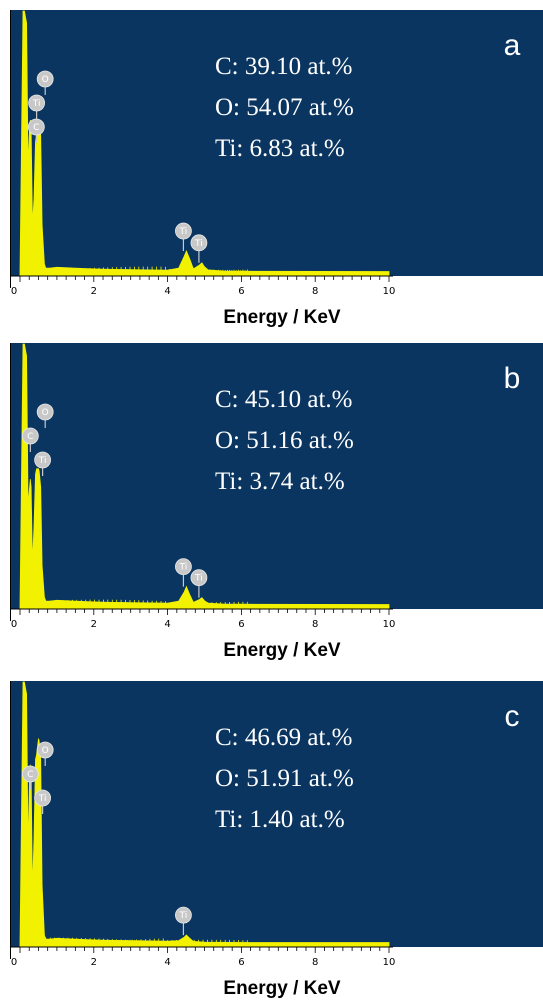  I want to click on panel-letter: b, so click(512, 378).